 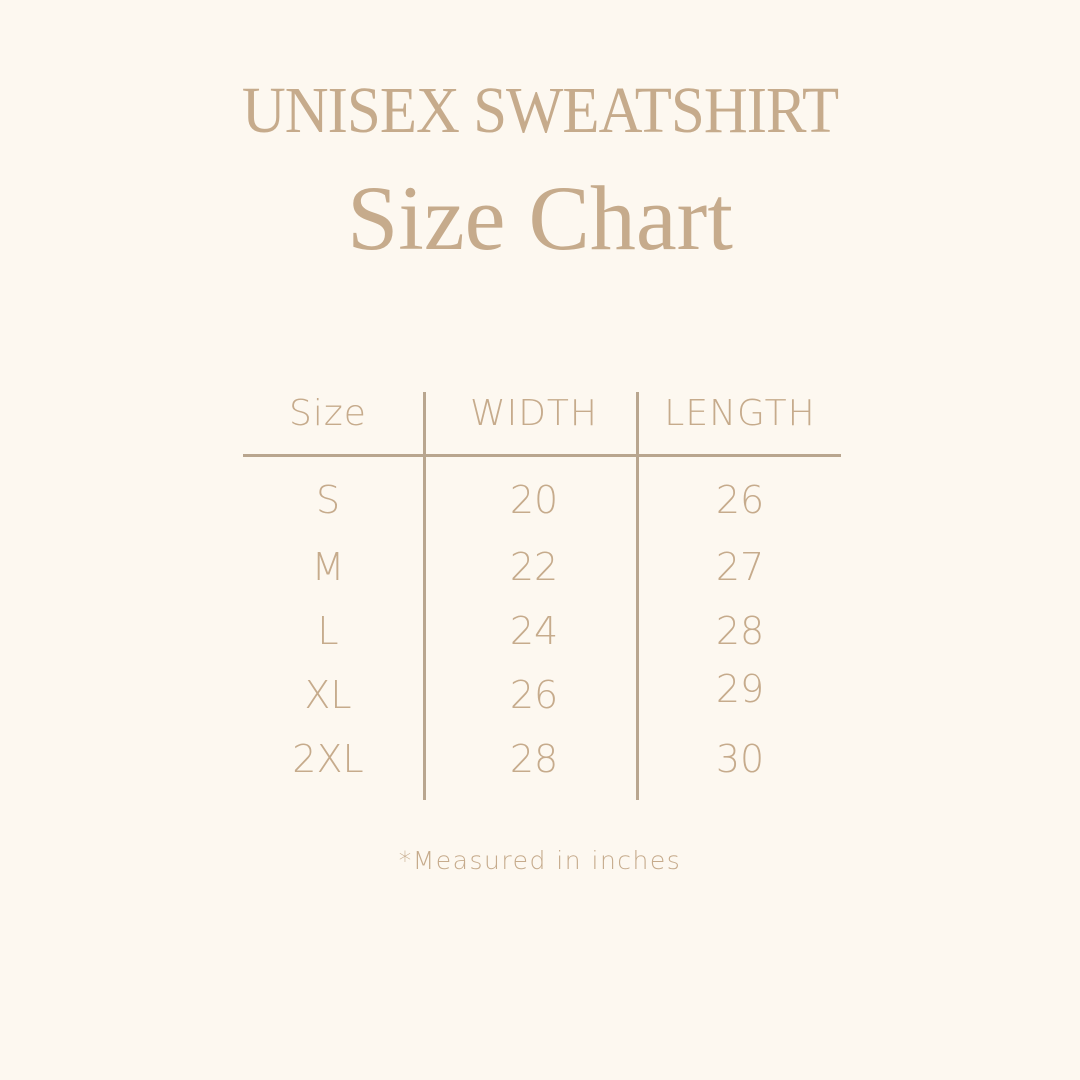 What do you see at coordinates (534, 631) in the screenshot?
I see `cell-width: 24` at bounding box center [534, 631].